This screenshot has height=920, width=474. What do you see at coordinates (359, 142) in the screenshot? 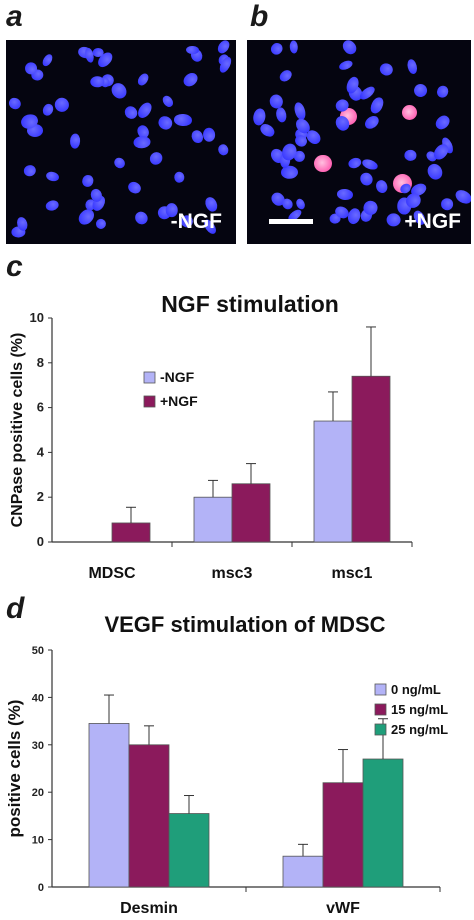
I see `micrograph-b: +NGF` at bounding box center [359, 142].